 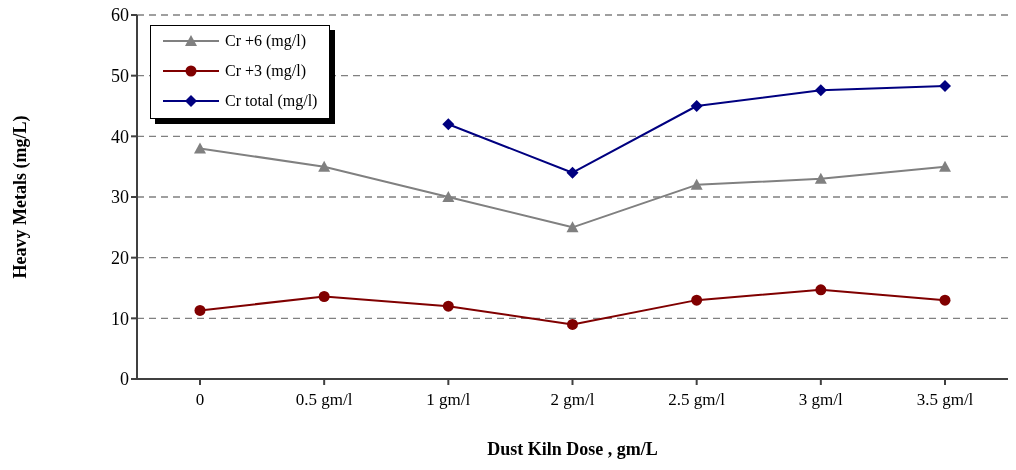 I want to click on x-tick-label: 3.5 gm/l, so click(x=945, y=400).